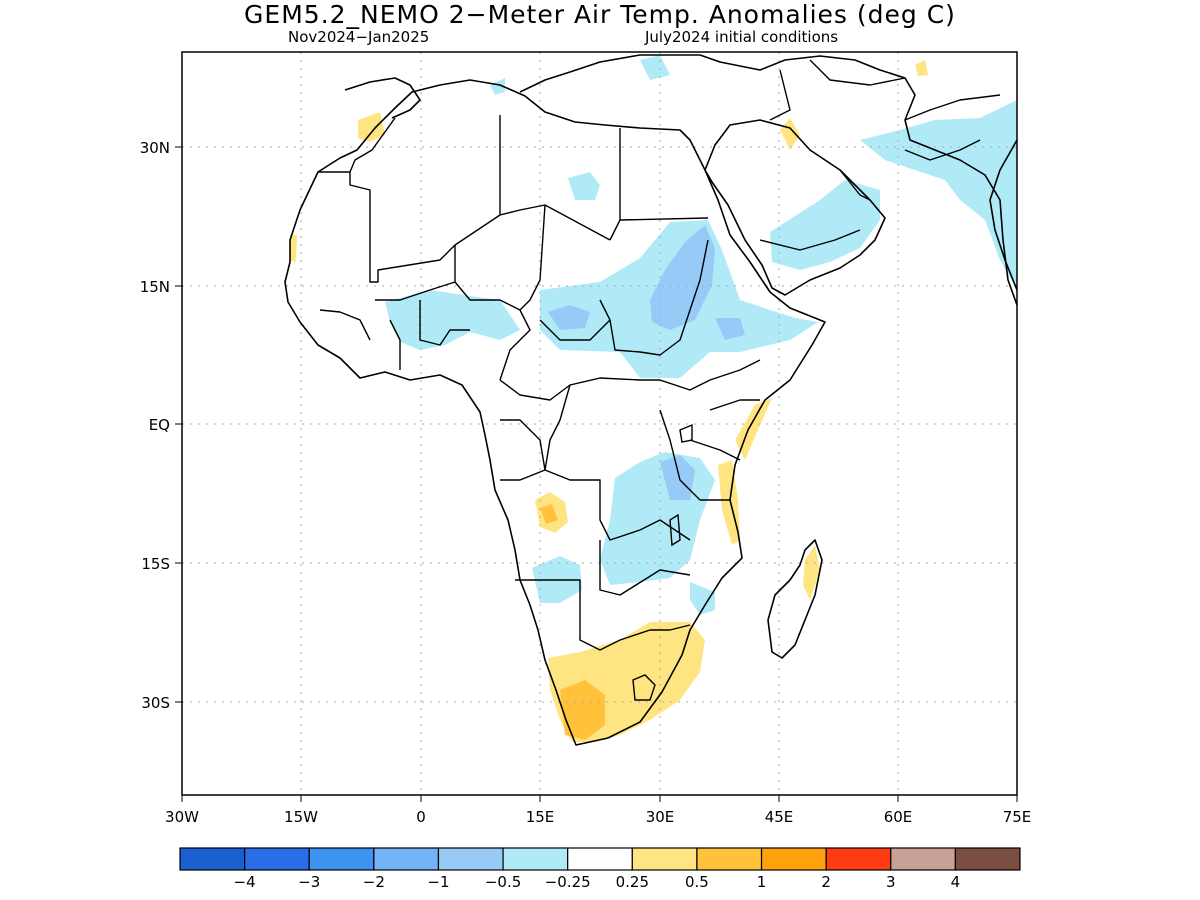 The height and width of the screenshot is (900, 1200). I want to click on colorbar: −4 −3 −2 −1 −0.5 −0.25 0.25 0.5 1 2 3 4, so click(600, 869).